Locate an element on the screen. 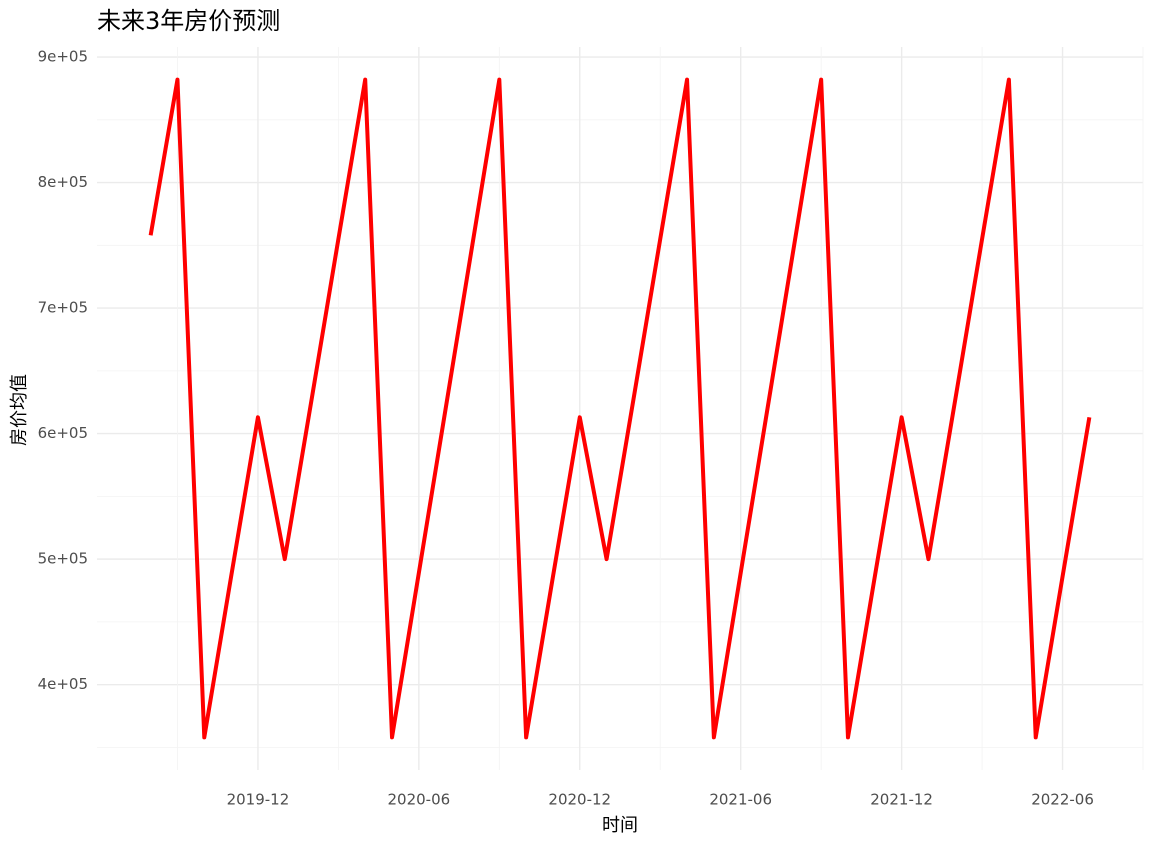  chart-title: 未来3年房价预测 is located at coordinates (188, 21).